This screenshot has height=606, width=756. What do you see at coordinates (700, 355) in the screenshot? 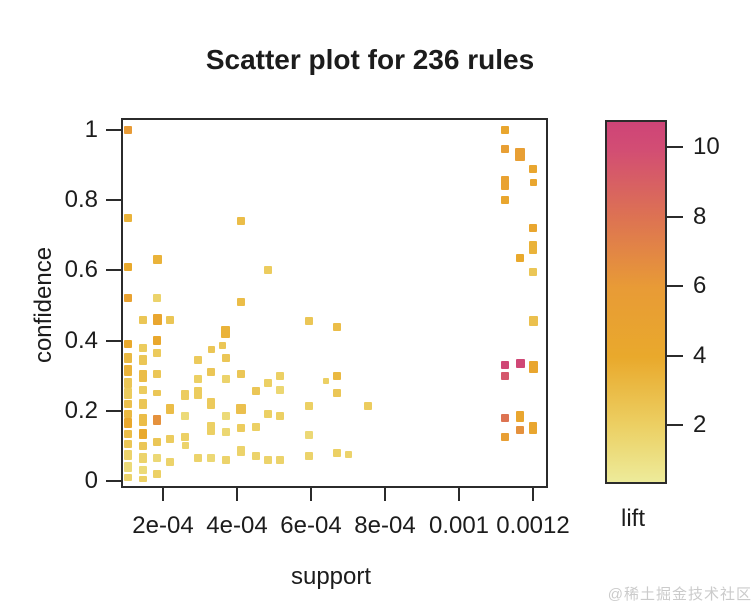
I see `lift-tick-label: 4` at bounding box center [700, 355].